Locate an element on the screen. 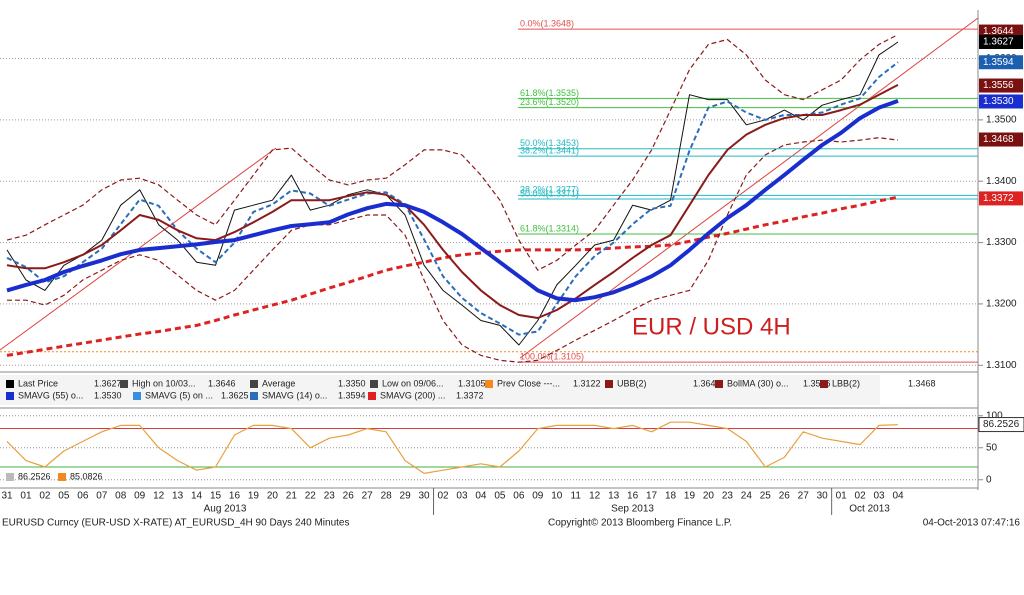 The width and height of the screenshot is (1024, 595). legend-value: 1.3625 is located at coordinates (235, 395).